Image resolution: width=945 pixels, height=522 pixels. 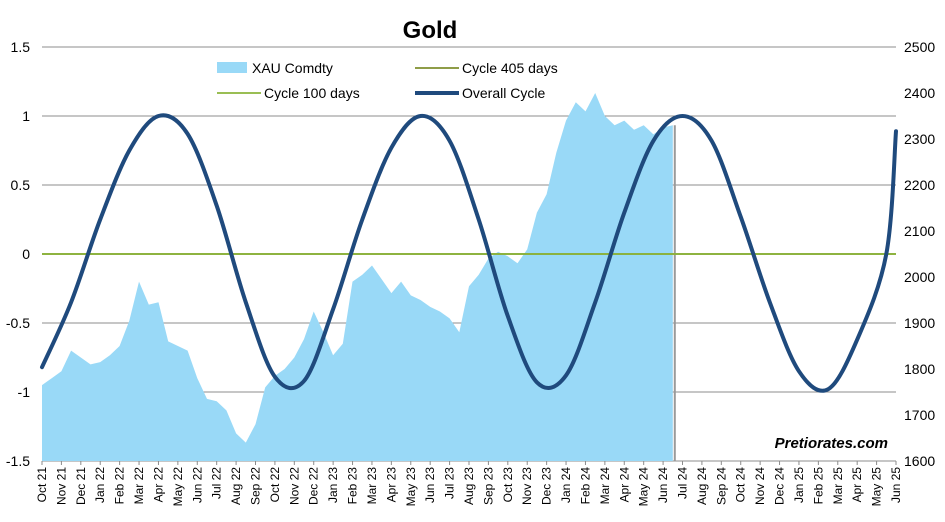 What do you see at coordinates (919, 93) in the screenshot?
I see `right-tick-label: 2400` at bounding box center [919, 93].